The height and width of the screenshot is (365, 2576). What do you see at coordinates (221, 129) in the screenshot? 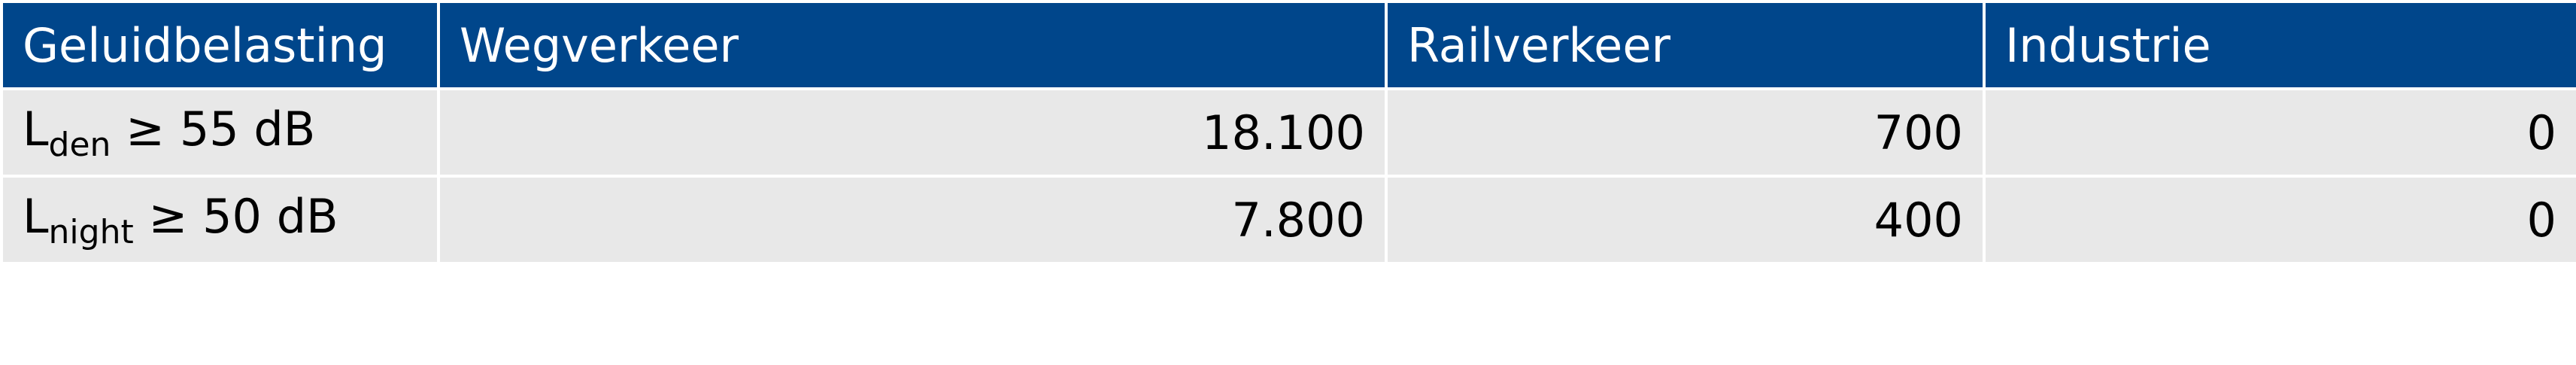
I see `label-rest: ≥ 55 dB` at bounding box center [221, 129].